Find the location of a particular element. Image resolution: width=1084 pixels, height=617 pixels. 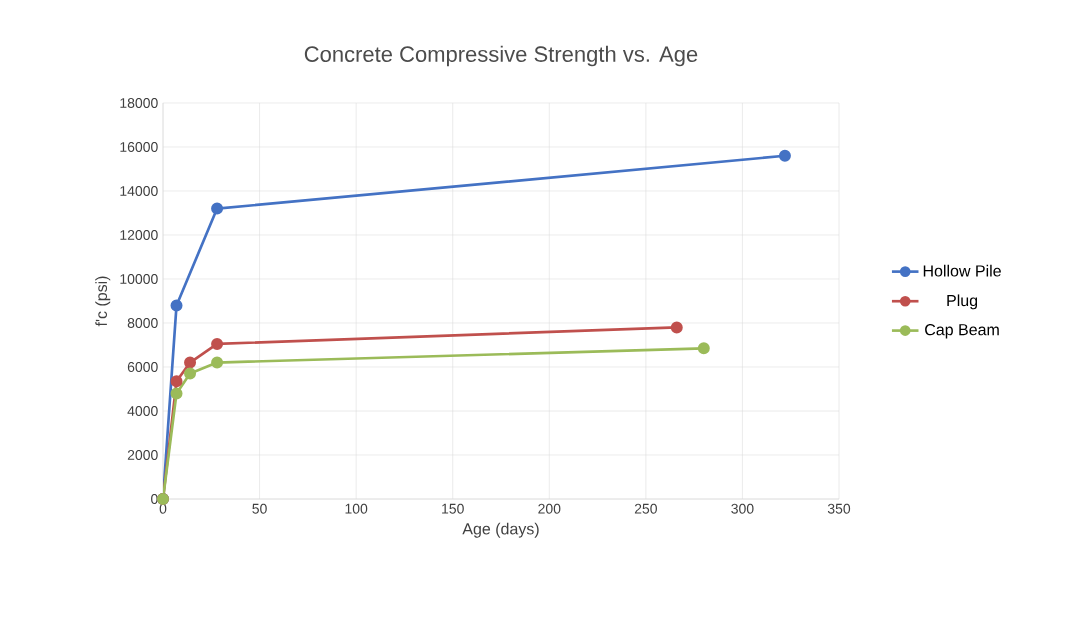

y-tick-label: 12000 is located at coordinates (139, 235).